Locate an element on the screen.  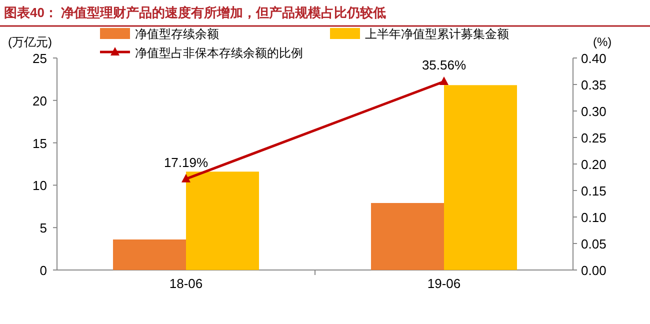
y2-tick-label: 0.00 is located at coordinates (593, 270).